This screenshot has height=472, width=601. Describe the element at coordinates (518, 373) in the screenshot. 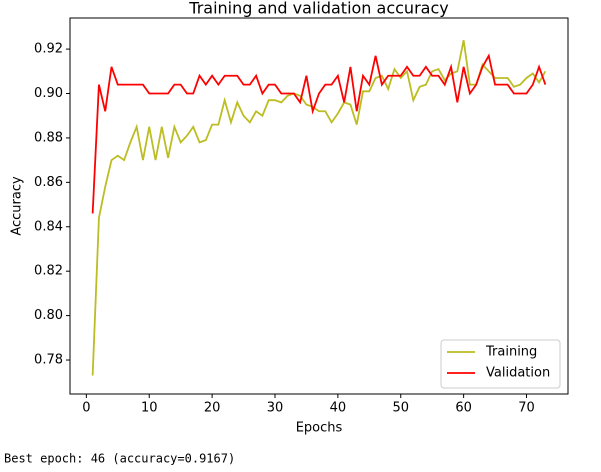

I see `legend-label: Validation` at that location.